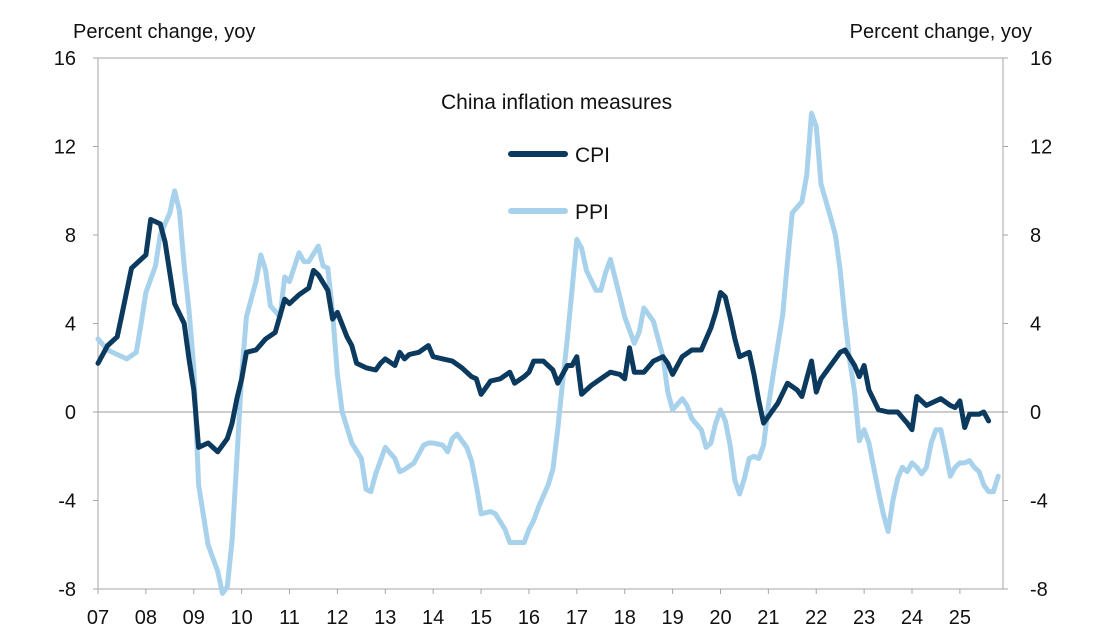  Describe the element at coordinates (529, 618) in the screenshot. I see `x-tick-label: 16` at that location.